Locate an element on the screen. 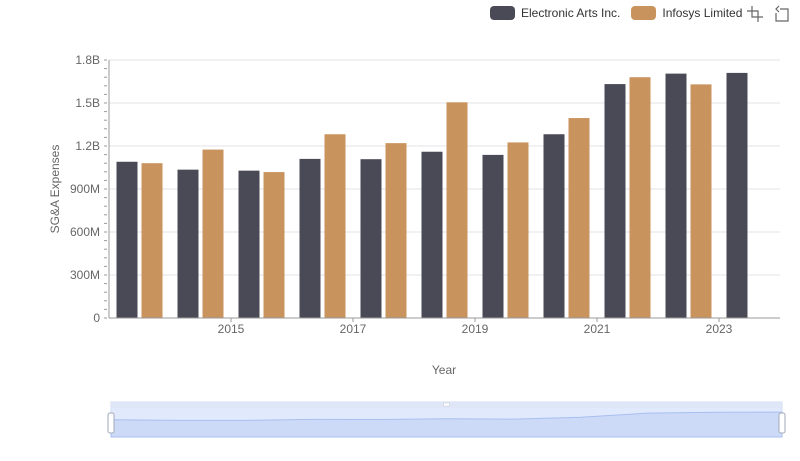 The width and height of the screenshot is (800, 461). y-axis-title: SG&A Expenses is located at coordinates (55, 189).